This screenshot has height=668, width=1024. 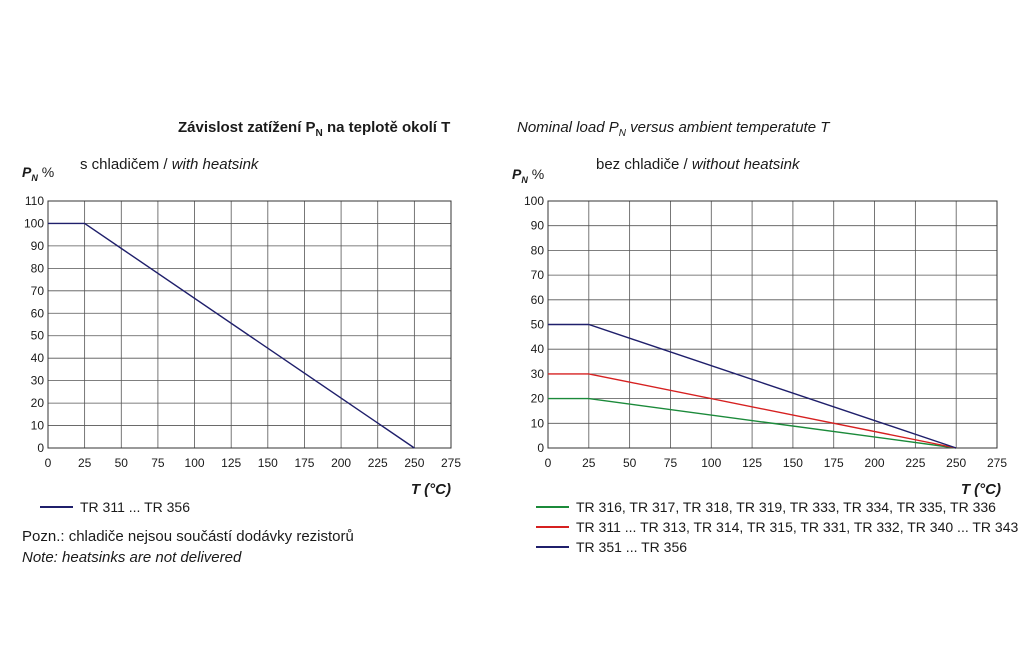 I want to click on legend-label: TR 351 ... TR 356, so click(x=631, y=547).